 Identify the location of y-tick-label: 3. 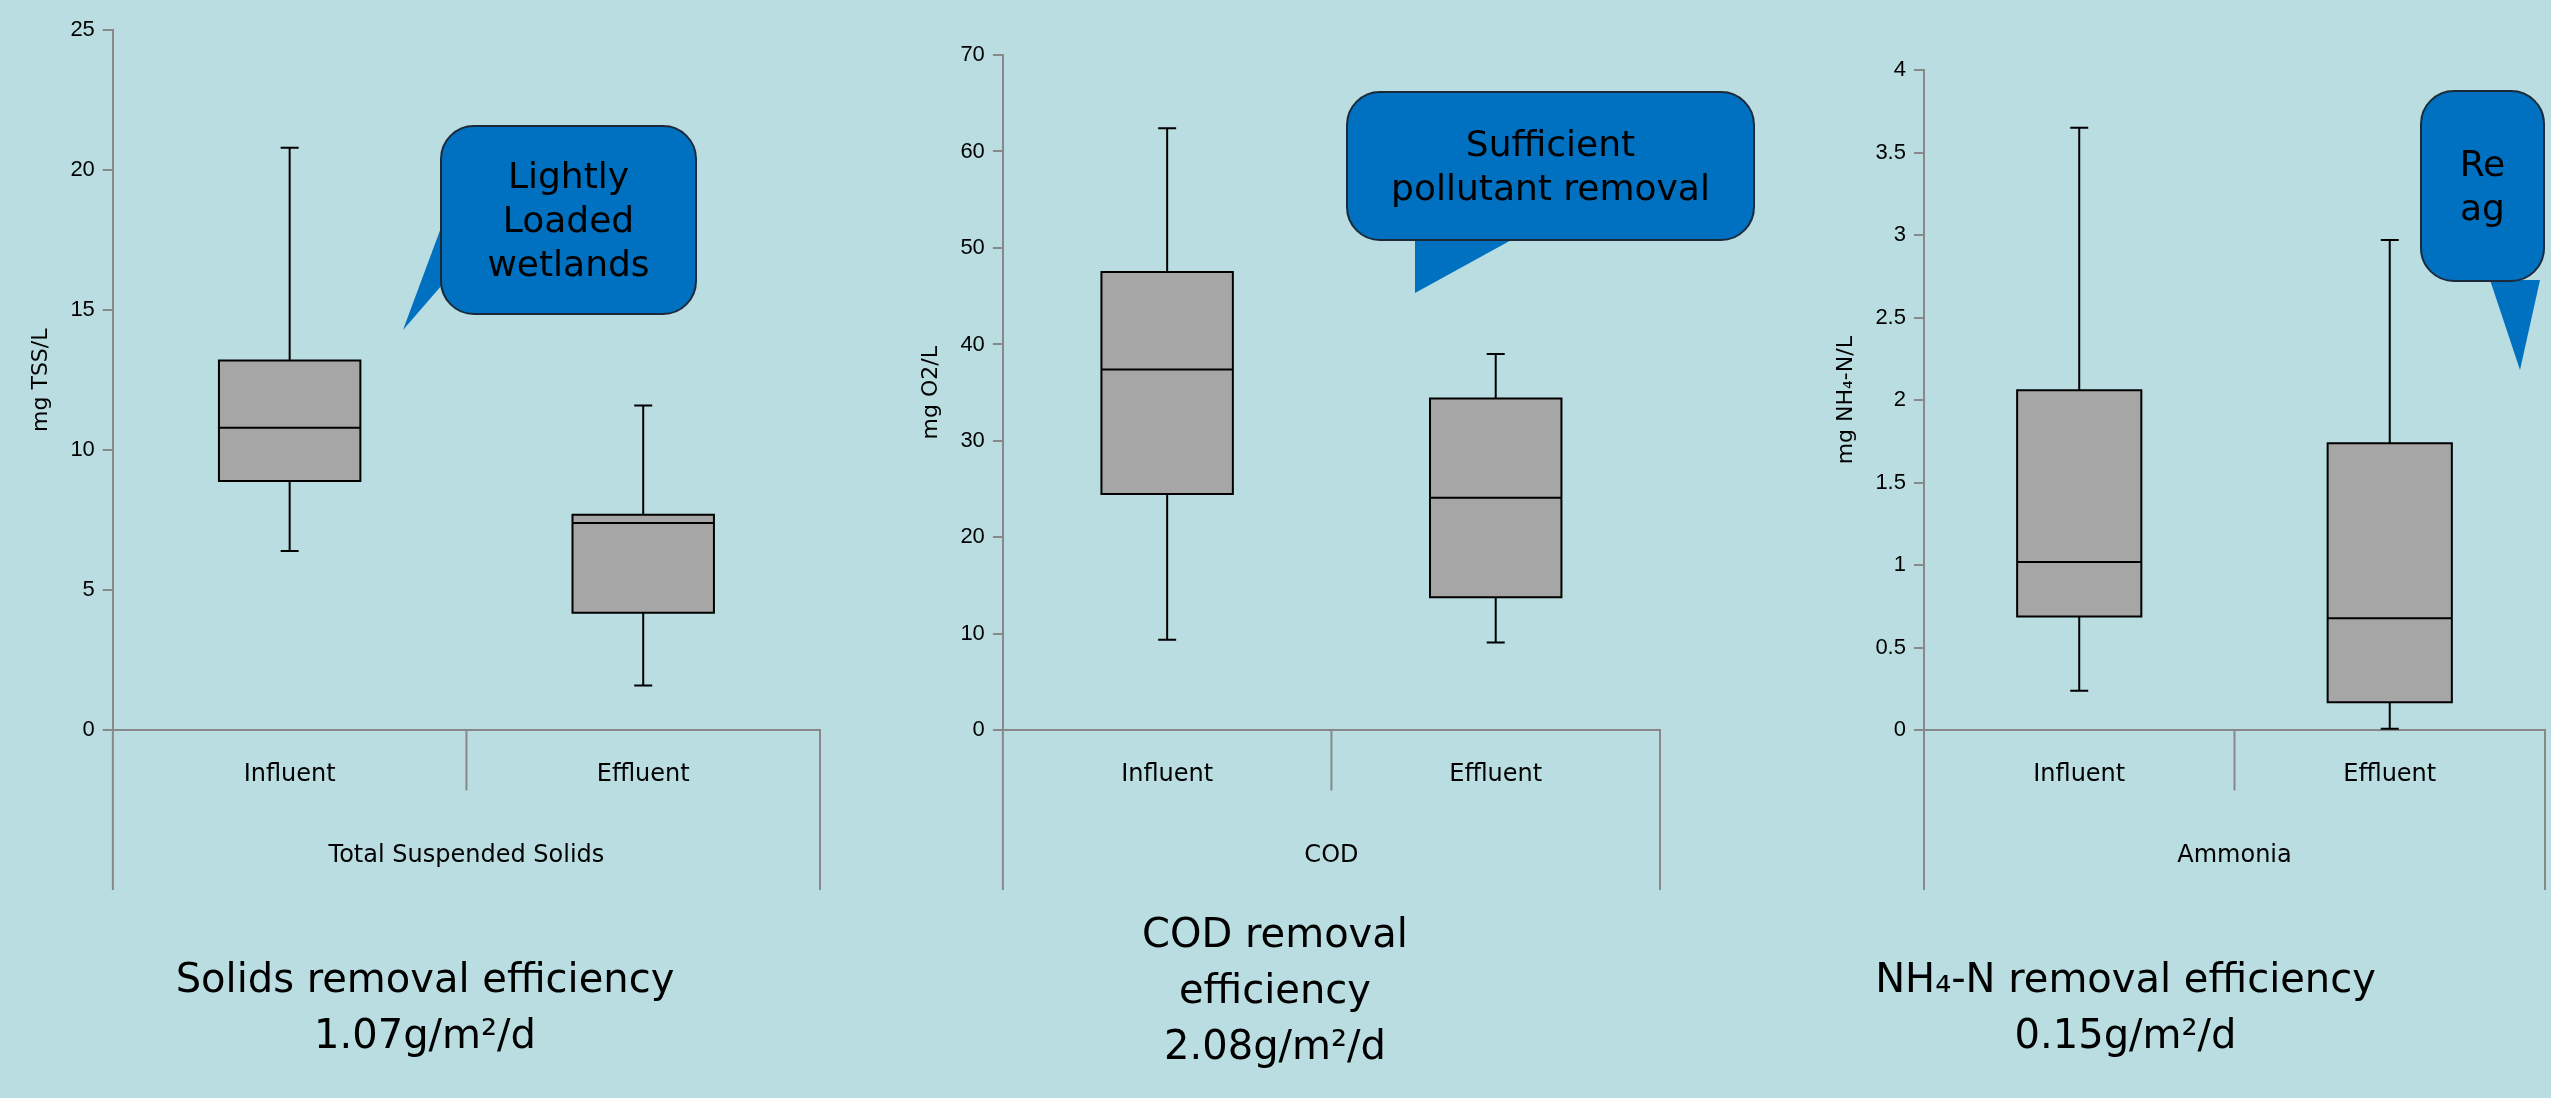
(1899, 234).